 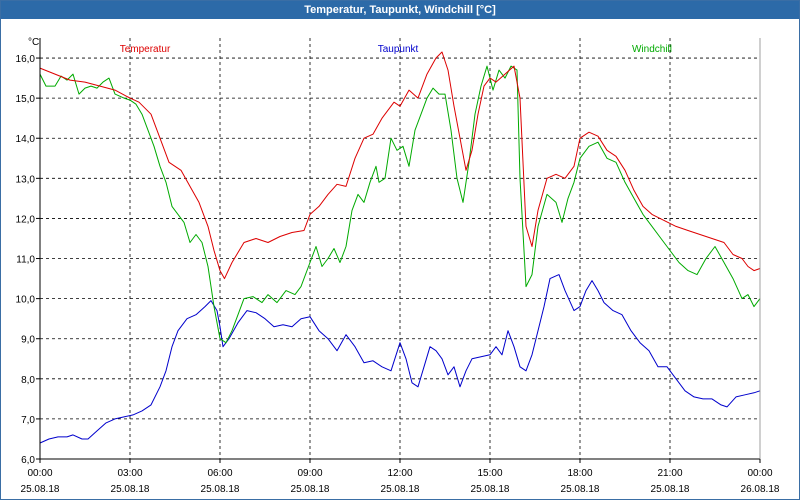 I want to click on legend-temperatur: Temperatur, so click(x=145, y=49).